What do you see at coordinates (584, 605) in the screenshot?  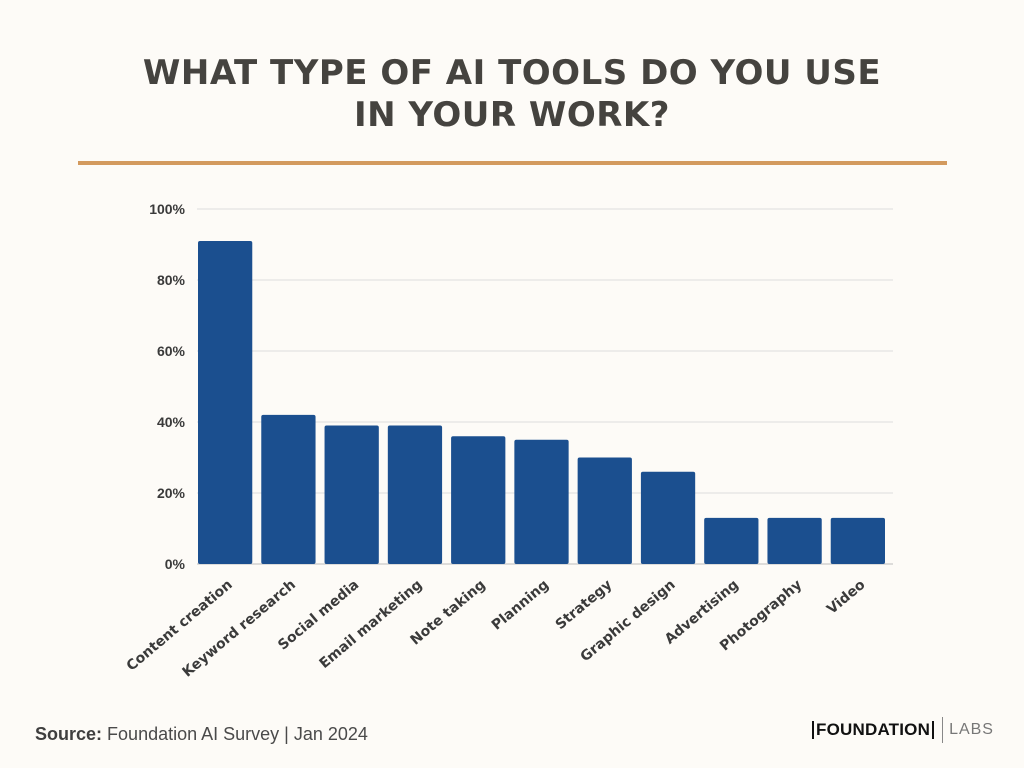 I see `x-tick-label: Strategy` at bounding box center [584, 605].